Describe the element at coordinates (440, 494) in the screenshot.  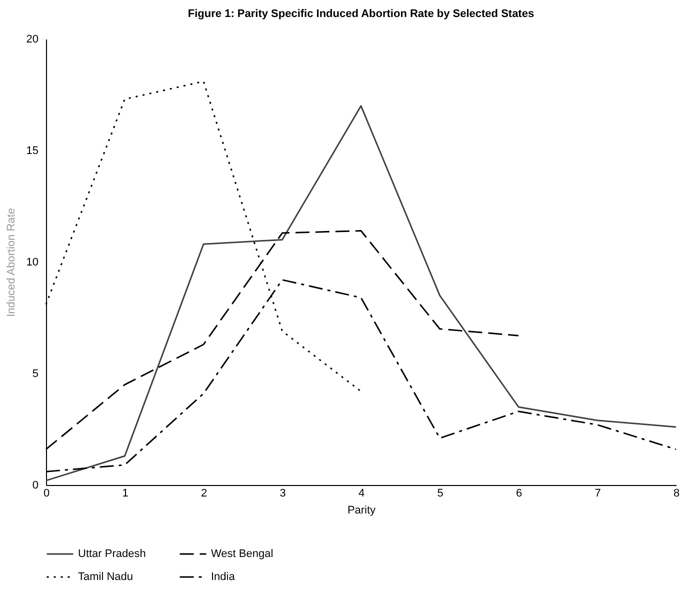
I see `x-tick-label: 5` at that location.